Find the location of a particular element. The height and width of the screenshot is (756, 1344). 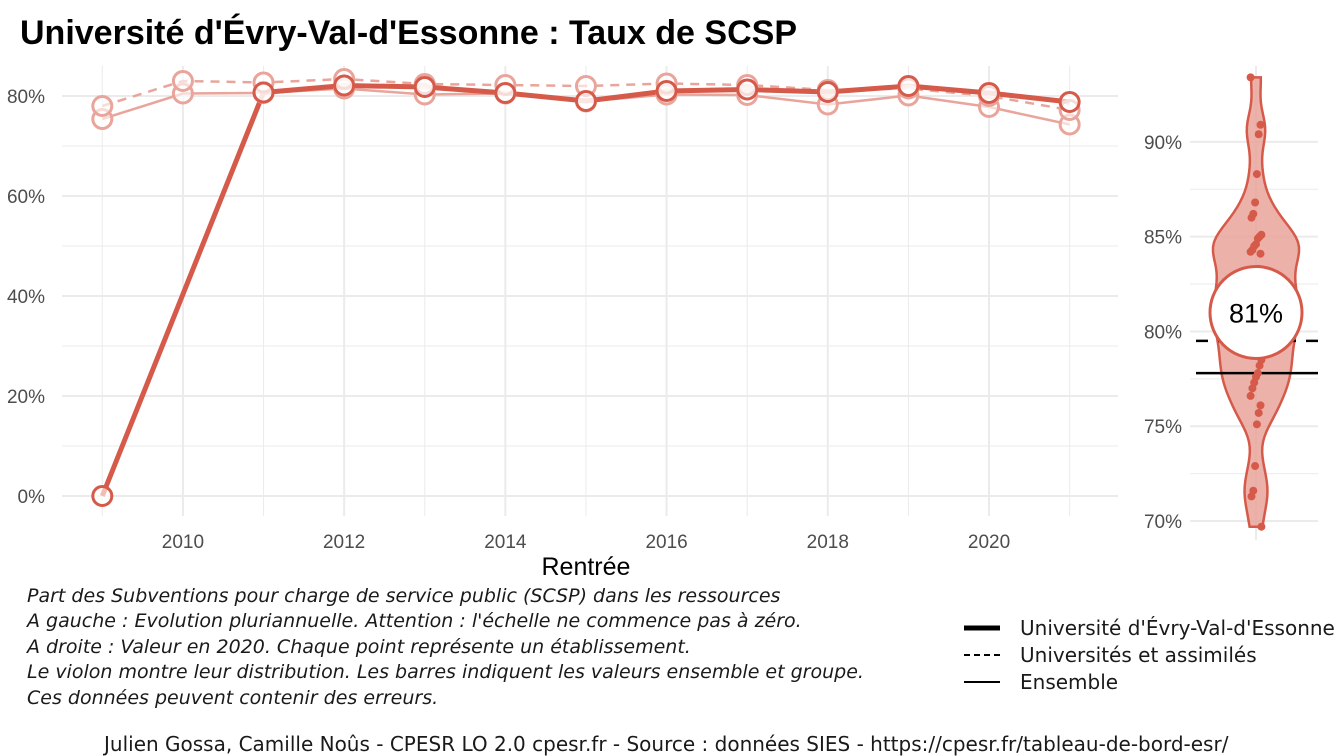

highlight-value-label: 81% is located at coordinates (1256, 313).